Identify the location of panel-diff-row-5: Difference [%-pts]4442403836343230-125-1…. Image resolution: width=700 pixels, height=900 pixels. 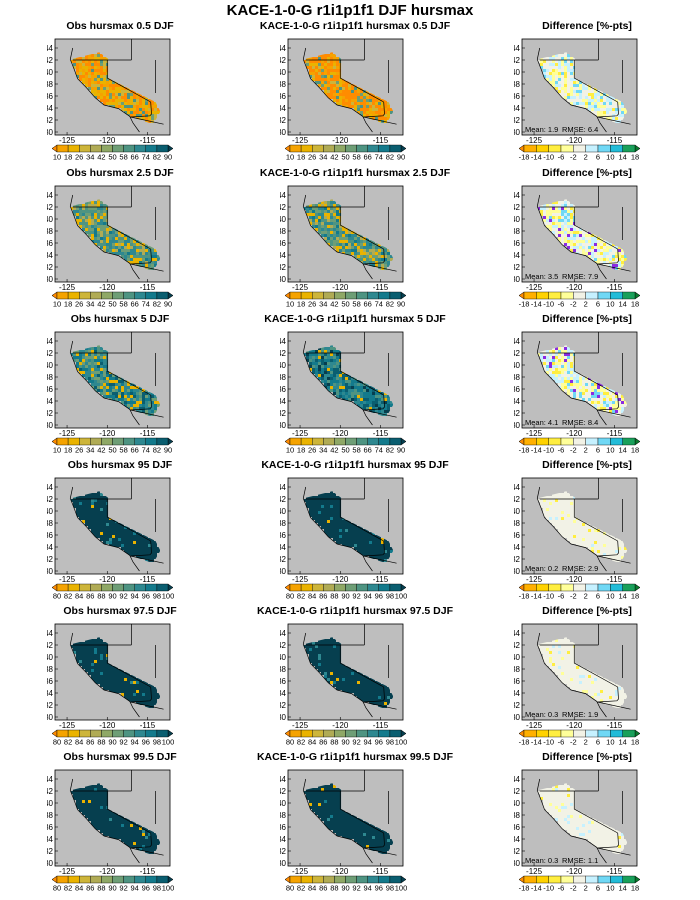
(607, 678).